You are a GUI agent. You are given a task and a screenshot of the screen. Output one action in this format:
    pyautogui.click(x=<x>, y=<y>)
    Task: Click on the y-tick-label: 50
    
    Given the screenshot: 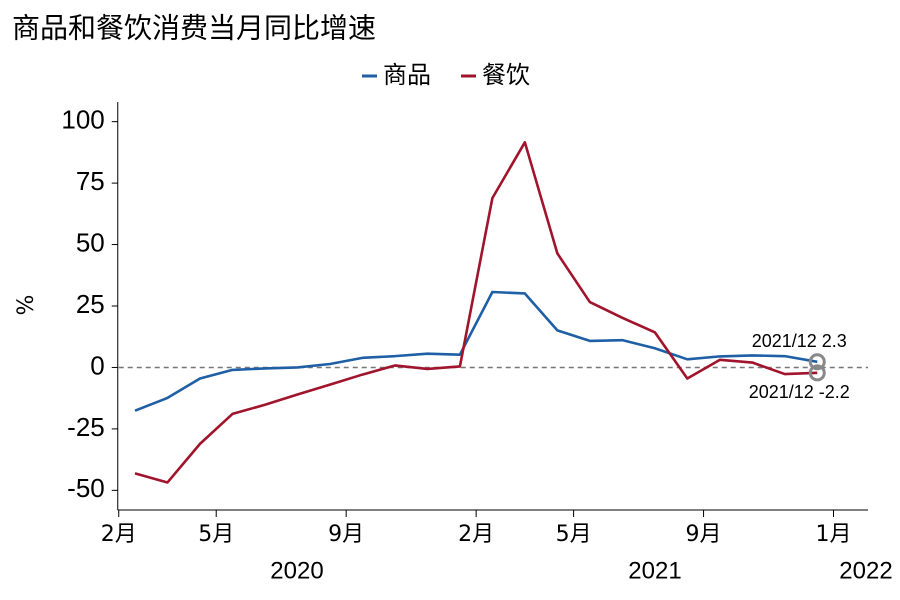 What is the action you would take?
    pyautogui.click(x=90, y=242)
    